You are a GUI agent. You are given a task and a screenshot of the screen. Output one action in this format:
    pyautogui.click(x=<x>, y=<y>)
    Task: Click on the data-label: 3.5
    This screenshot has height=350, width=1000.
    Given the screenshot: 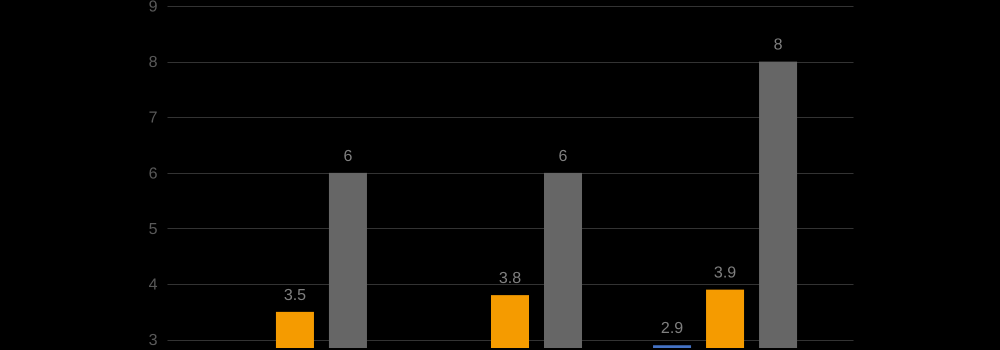 What is the action you would take?
    pyautogui.click(x=295, y=295)
    